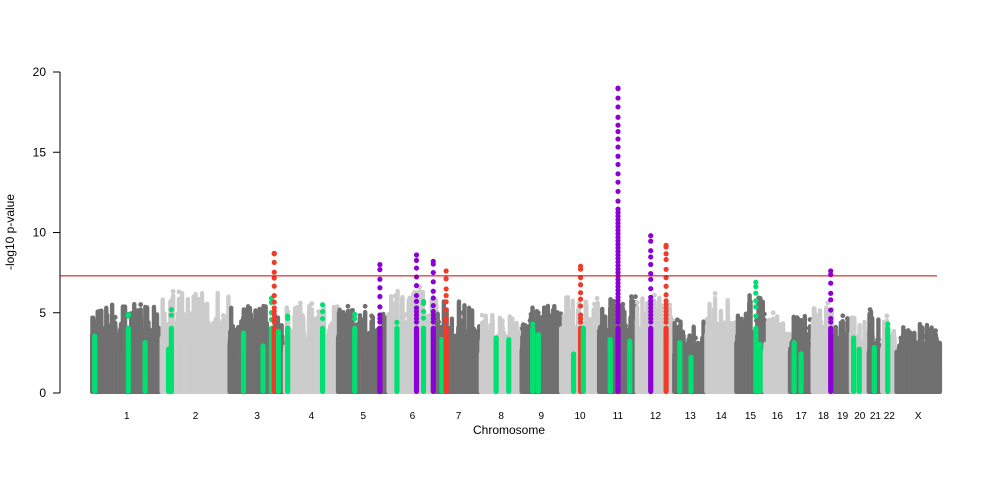  I want to click on locus-chr5-green, so click(355, 352).